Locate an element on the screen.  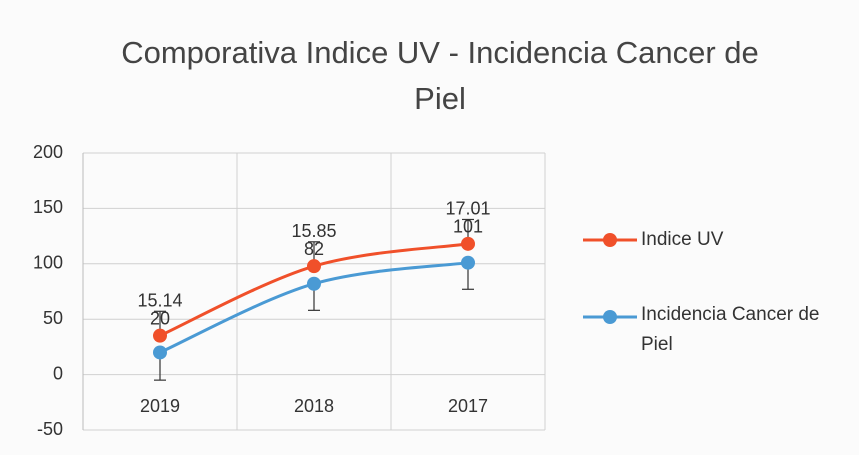
x-tick-label: 2018 is located at coordinates (314, 406).